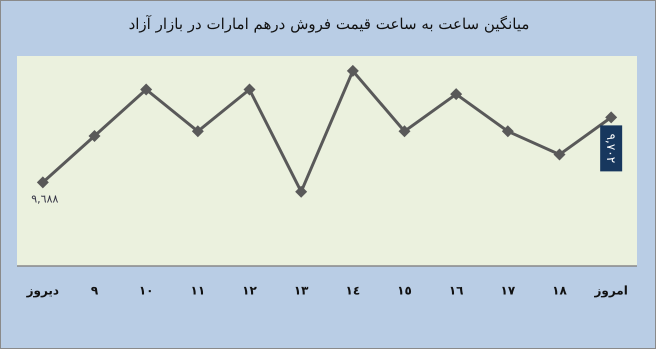 This screenshot has height=349, width=656. Describe the element at coordinates (611, 149) in the screenshot. I see `data-label: ٩,٧٠٢` at that location.